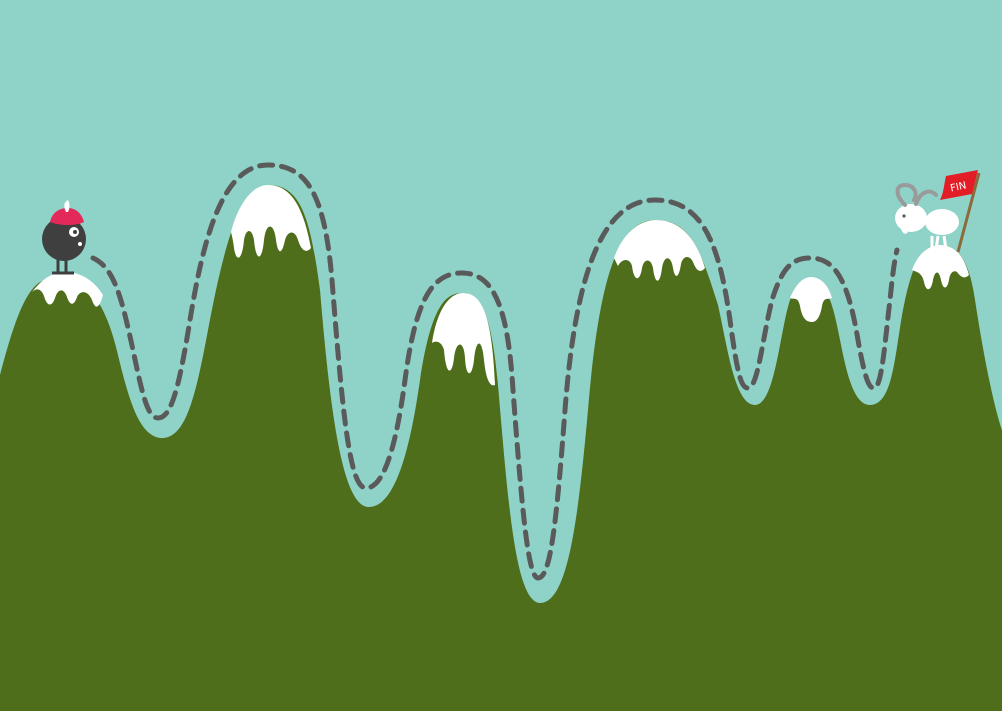 This screenshot has width=1002, height=711. I want to click on flag-label: FIN, so click(958, 187).